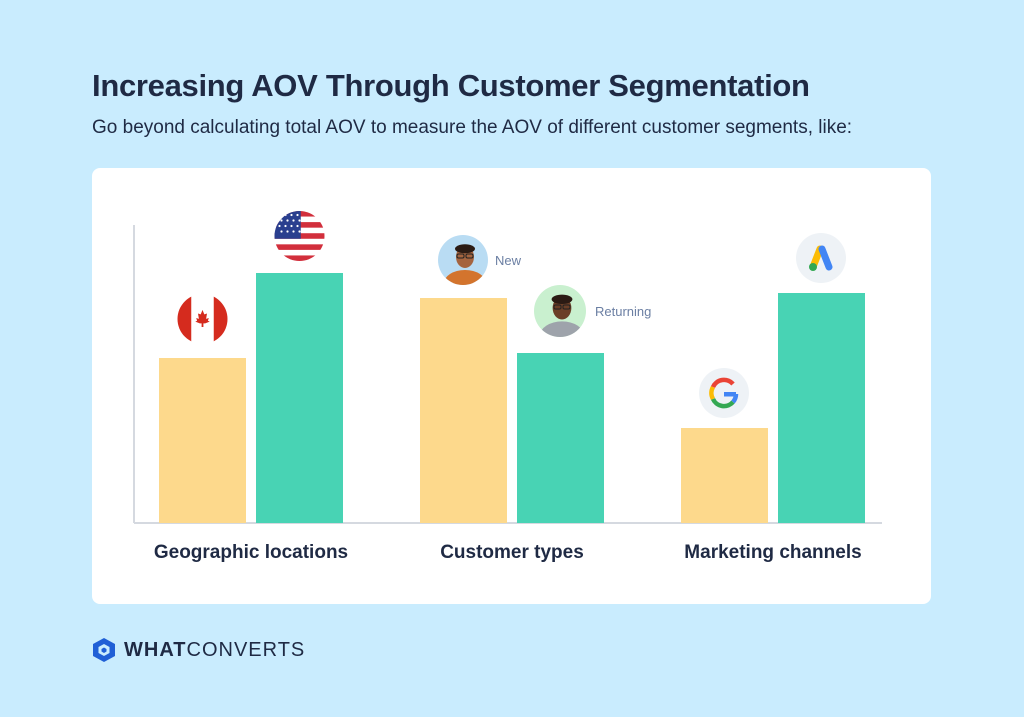  I want to click on category-label: Geographic locations, so click(251, 552).